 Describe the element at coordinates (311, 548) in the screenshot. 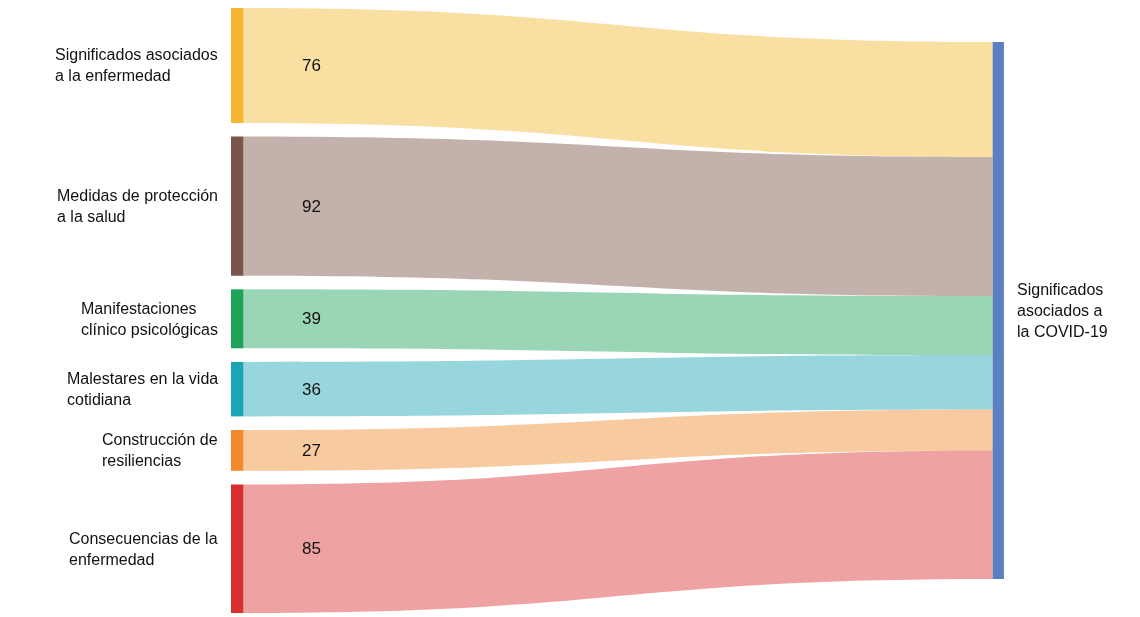

I see `data-label: 85` at that location.